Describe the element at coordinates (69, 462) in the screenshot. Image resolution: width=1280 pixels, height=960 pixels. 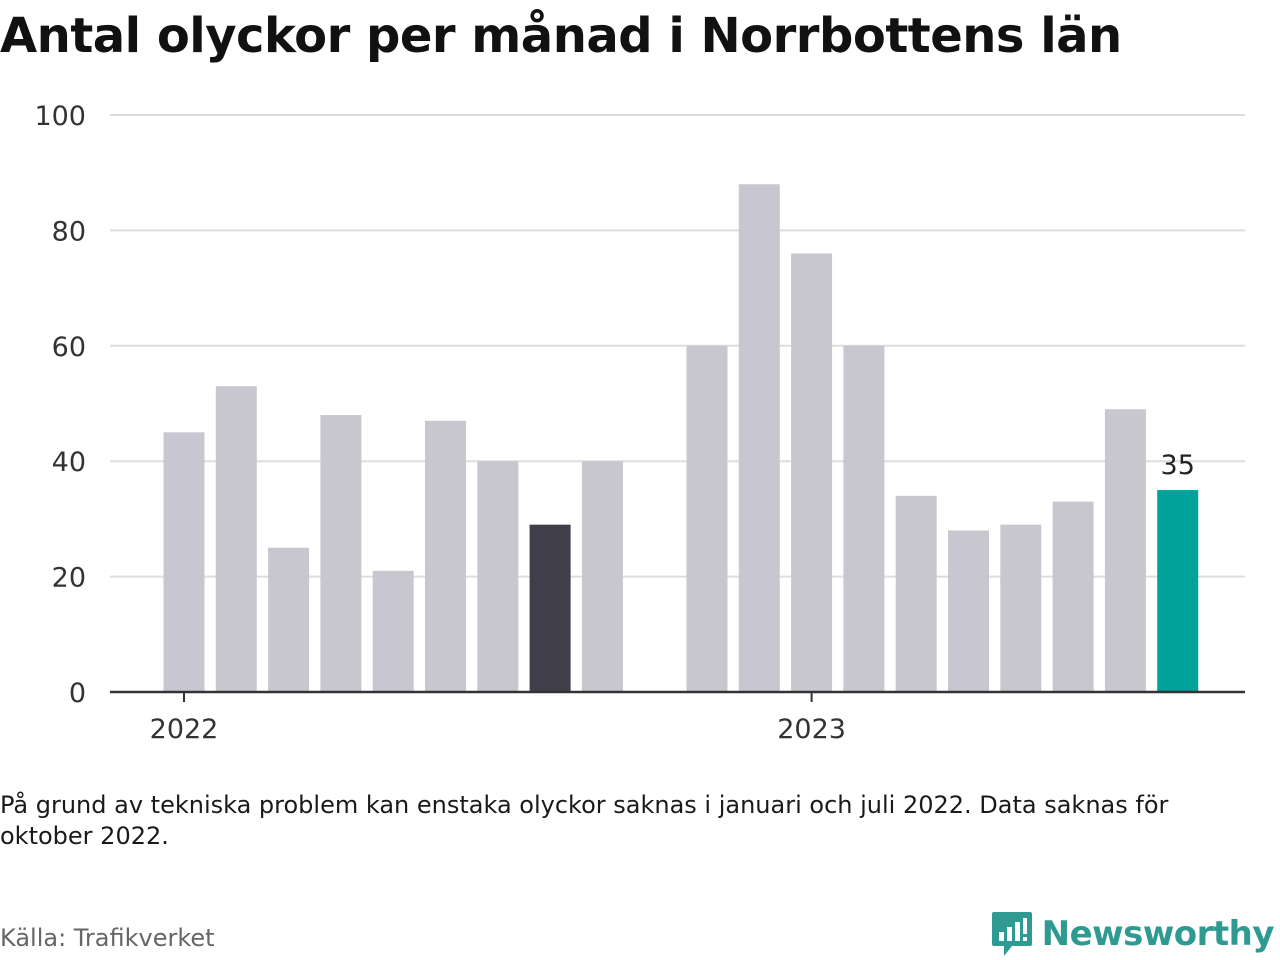
I see `y-tick-label: 40` at that location.